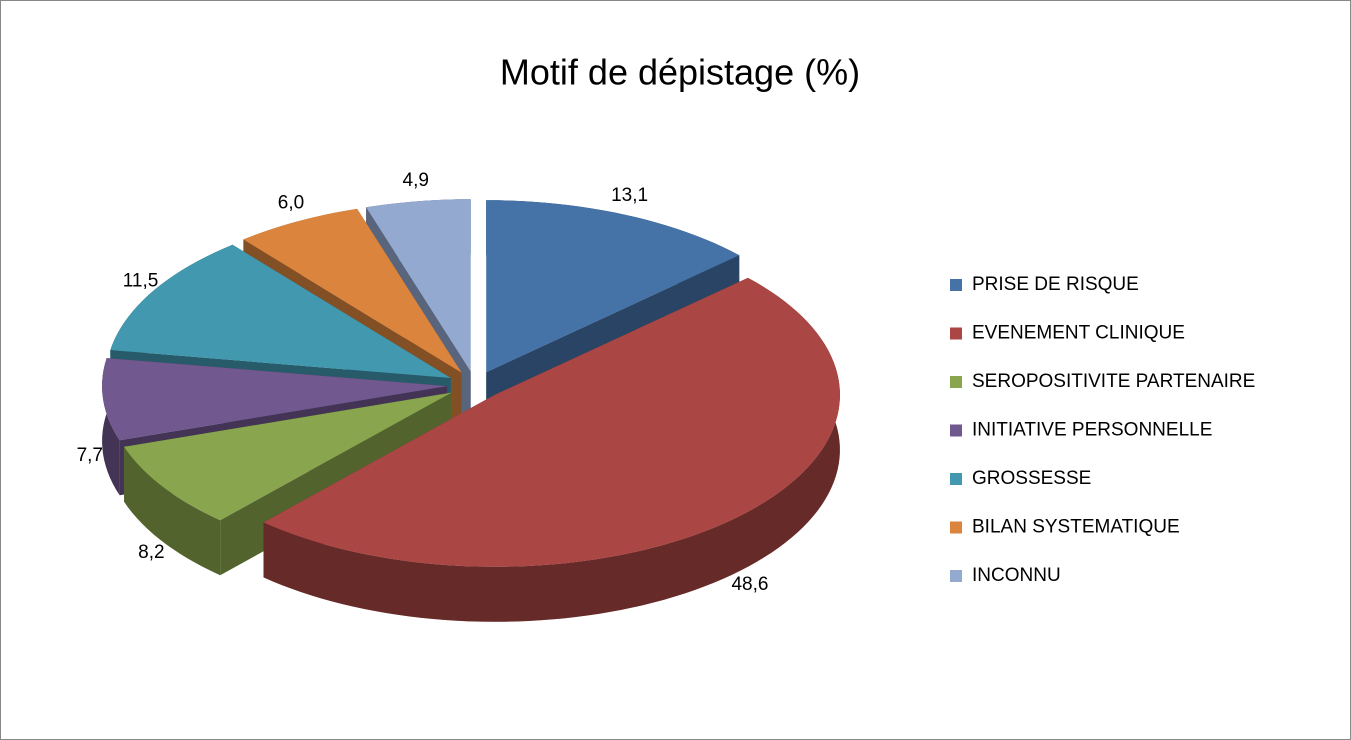  Describe the element at coordinates (1113, 381) in the screenshot. I see `legend-label: SEROPOSITIVITE PARTENAIRE` at that location.